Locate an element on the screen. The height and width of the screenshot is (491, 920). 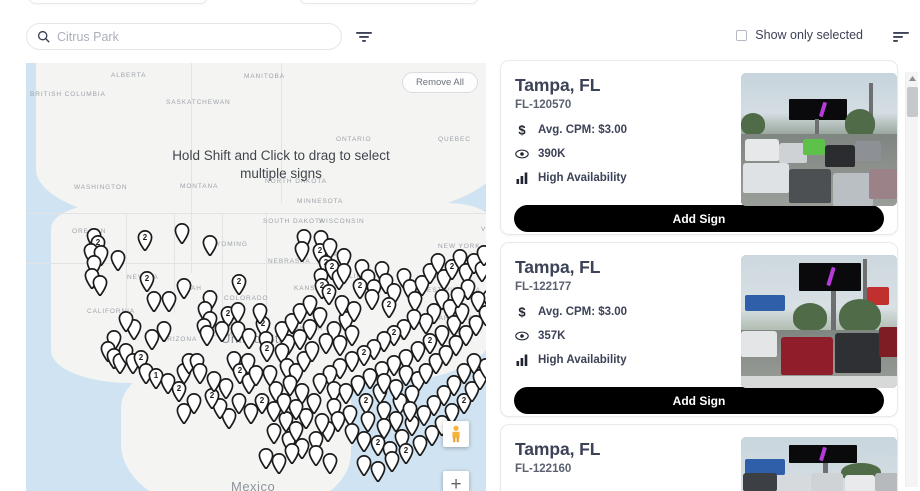
card-code: FL-122177 is located at coordinates (543, 287).